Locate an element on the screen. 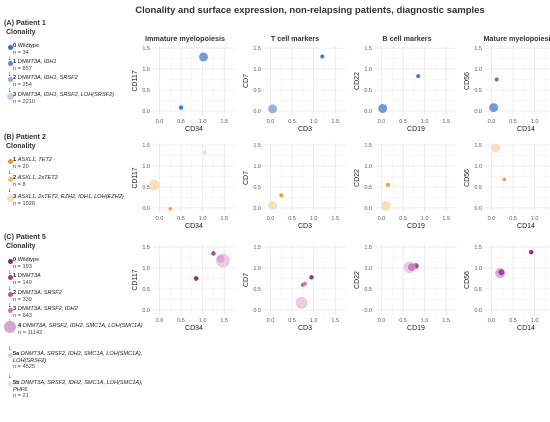 The height and width of the screenshot is (422, 550). clone-id: 5a is located at coordinates (16, 354).